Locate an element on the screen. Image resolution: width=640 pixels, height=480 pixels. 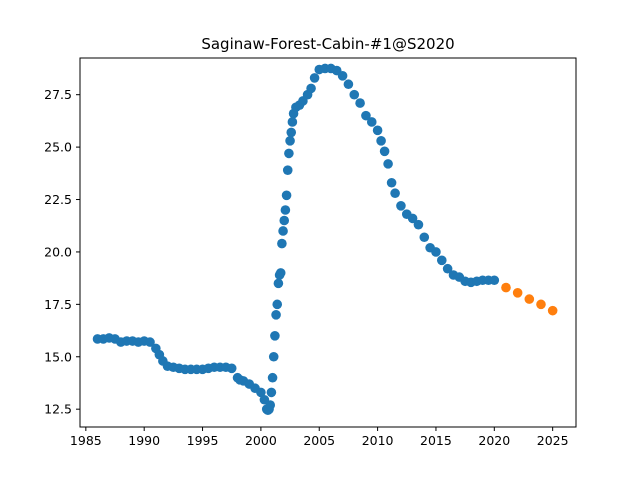
x-tick-label: 2020 is located at coordinates (494, 440).